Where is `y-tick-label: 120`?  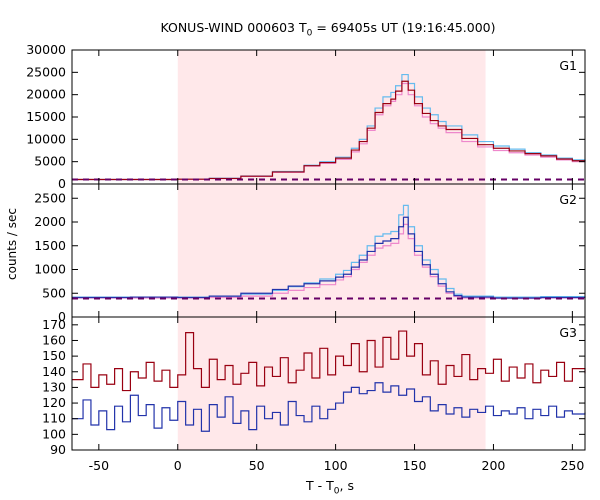
y-tick-label: 120 is located at coordinates (54, 402).